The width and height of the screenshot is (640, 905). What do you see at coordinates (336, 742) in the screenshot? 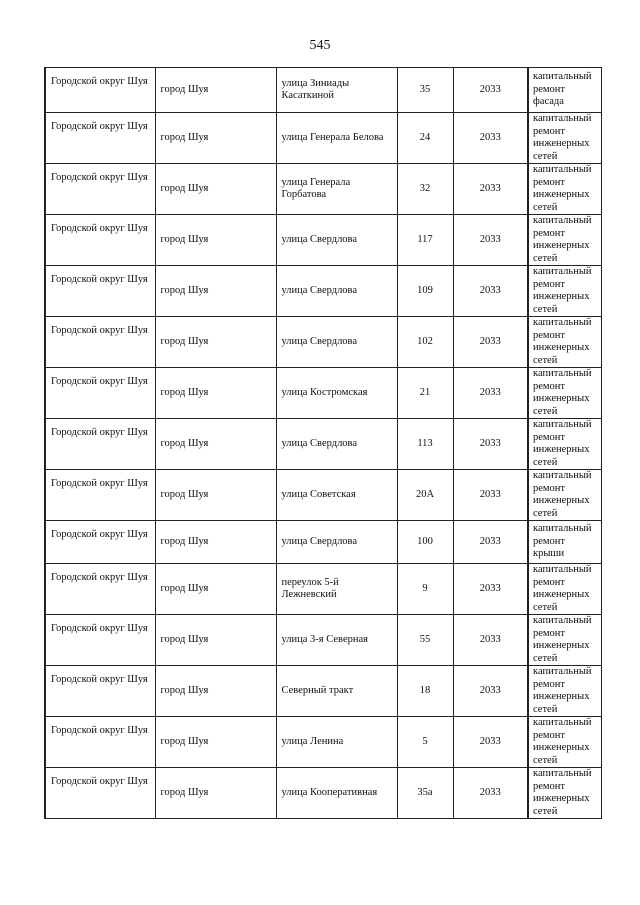
I see `cell-street: улица Ленина` at bounding box center [336, 742].